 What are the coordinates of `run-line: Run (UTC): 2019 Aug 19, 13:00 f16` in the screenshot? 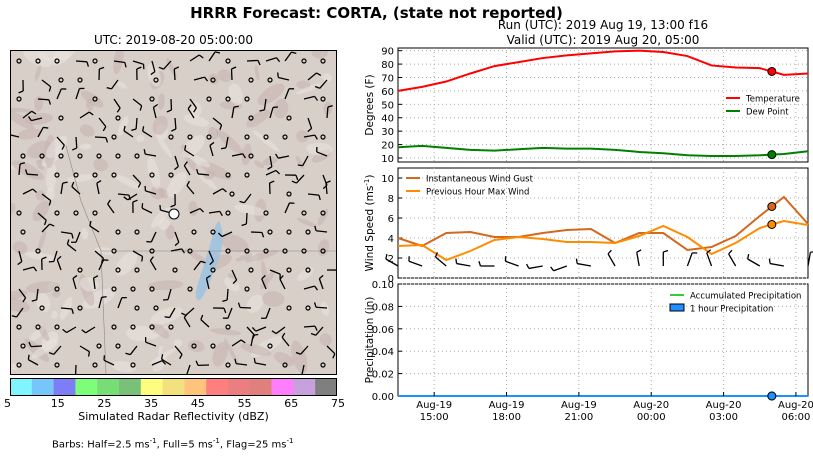 It's located at (603, 25).